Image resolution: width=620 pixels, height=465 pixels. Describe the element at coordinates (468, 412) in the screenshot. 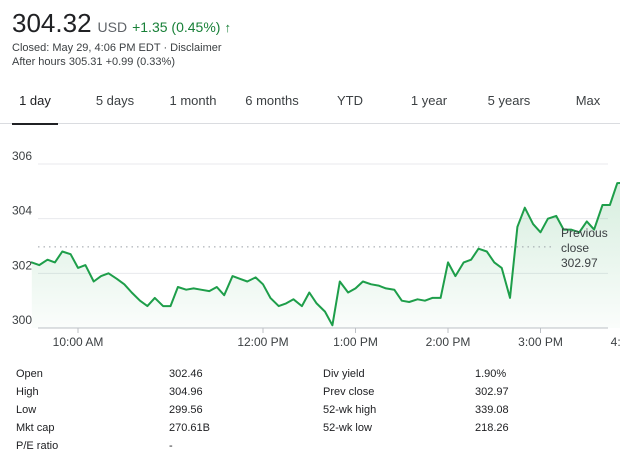

I see `stat-row-52-wk-high: 52-wk high 339.08` at that location.